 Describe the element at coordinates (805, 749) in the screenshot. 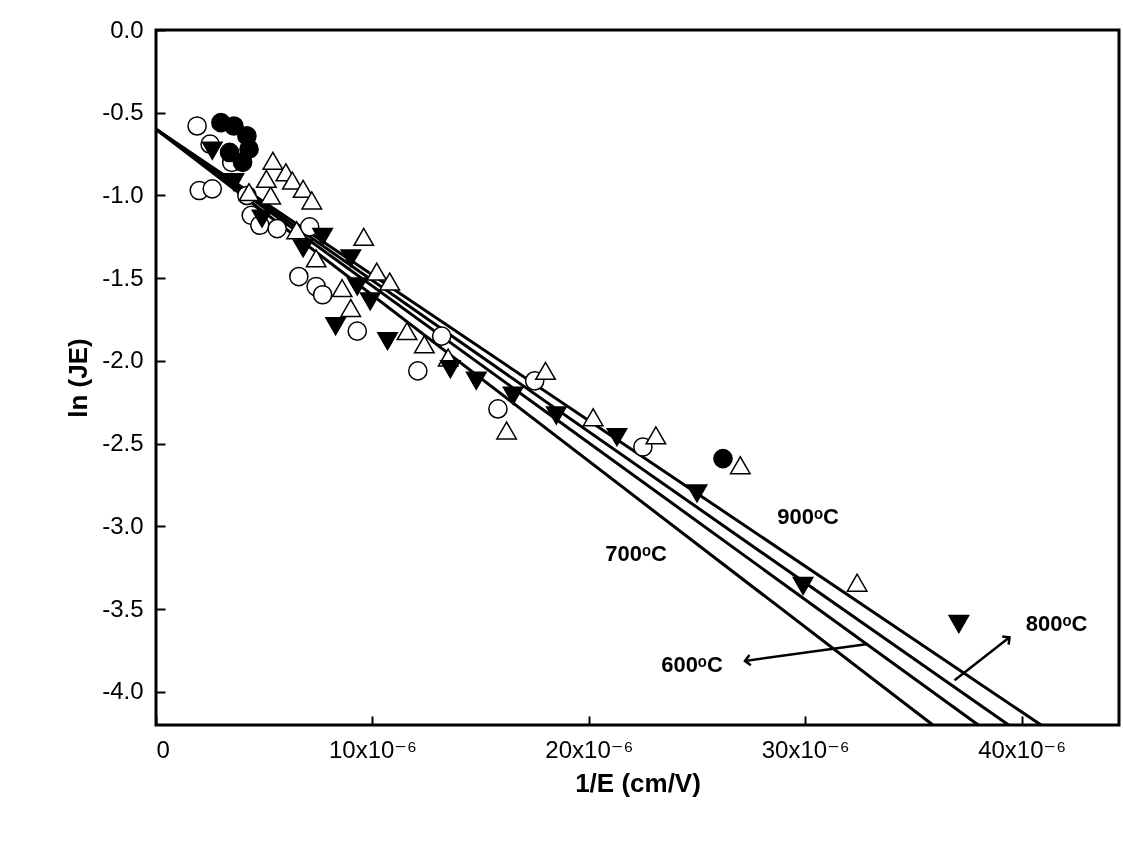

I see `x-tick-label: 30x10⁻⁶` at that location.